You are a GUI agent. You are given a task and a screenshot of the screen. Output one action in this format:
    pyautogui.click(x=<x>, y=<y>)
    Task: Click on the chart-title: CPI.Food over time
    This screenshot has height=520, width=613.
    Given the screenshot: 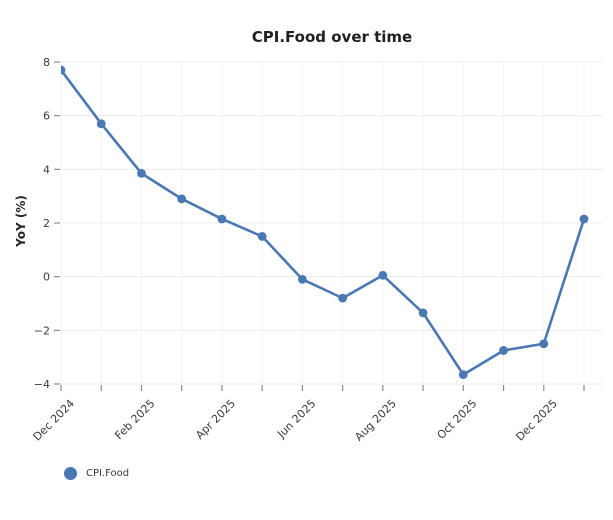 What is the action you would take?
    pyautogui.click(x=332, y=37)
    